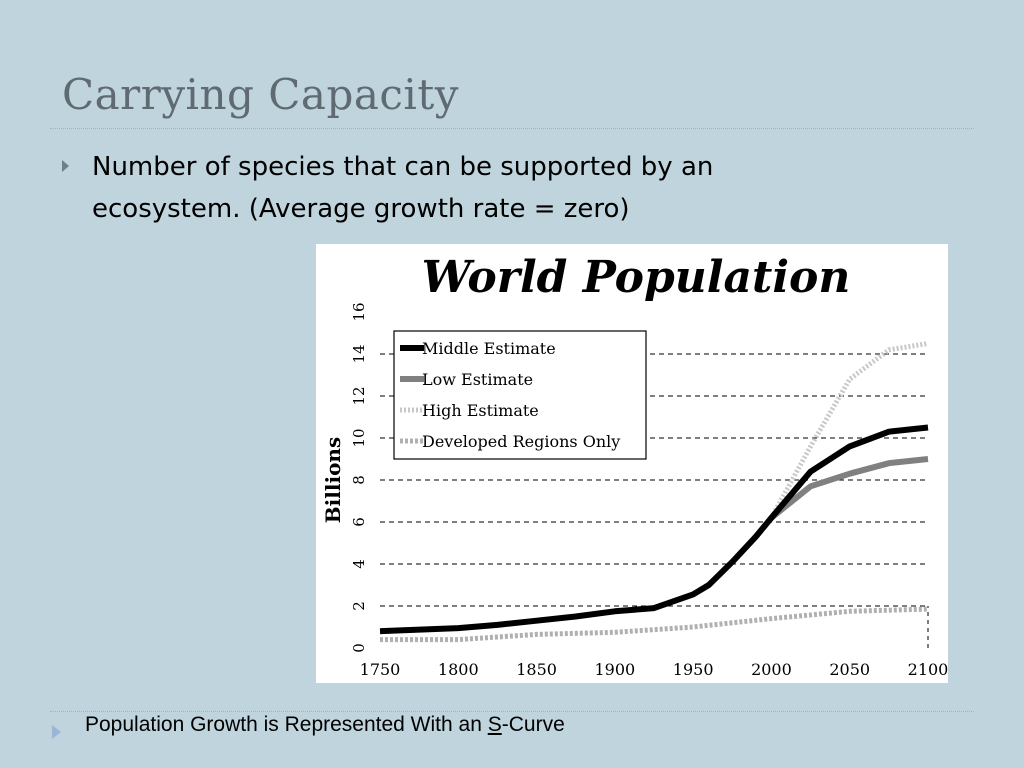 The width and height of the screenshot is (1024, 768). Describe the element at coordinates (520, 395) in the screenshot. I see `legend-box` at that location.